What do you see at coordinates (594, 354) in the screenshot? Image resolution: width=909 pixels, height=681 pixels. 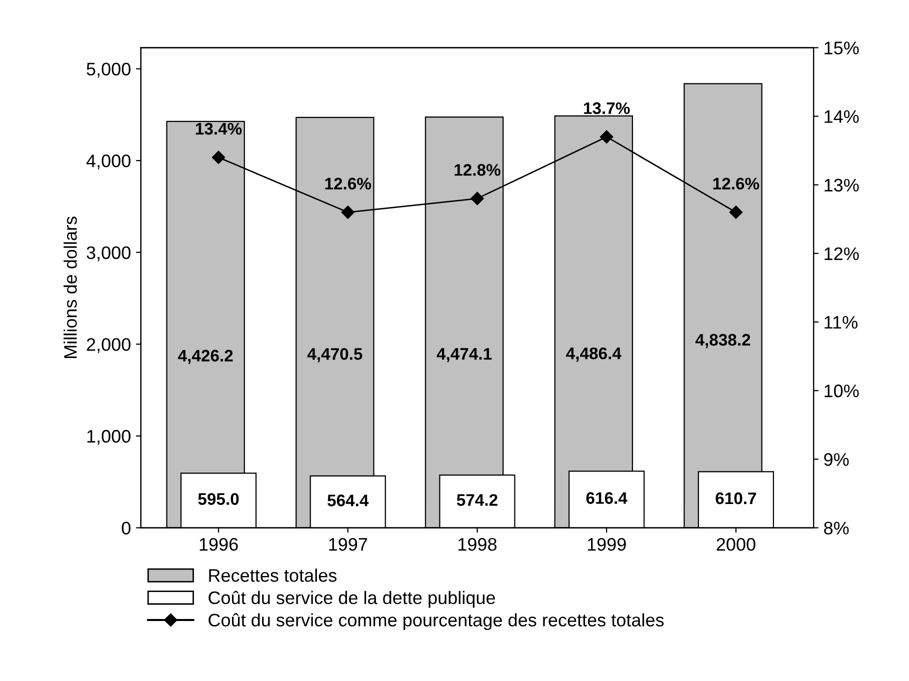 I see `data-label: 4,486.4` at bounding box center [594, 354].